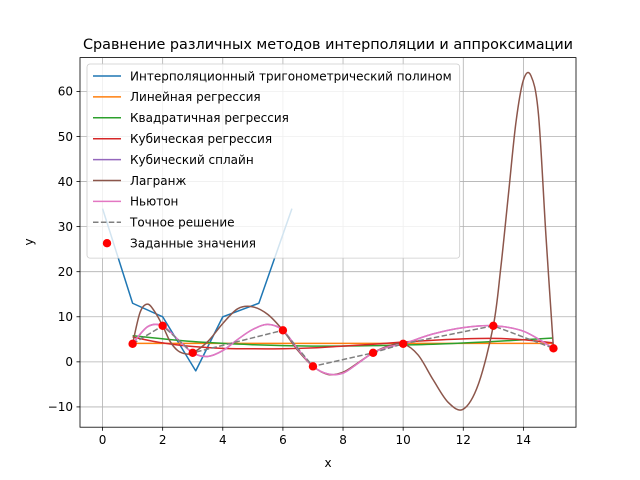 Image resolution: width=640 pixels, height=480 pixels. Describe the element at coordinates (69, 362) in the screenshot. I see `y-tick-label-1: 0` at that location.